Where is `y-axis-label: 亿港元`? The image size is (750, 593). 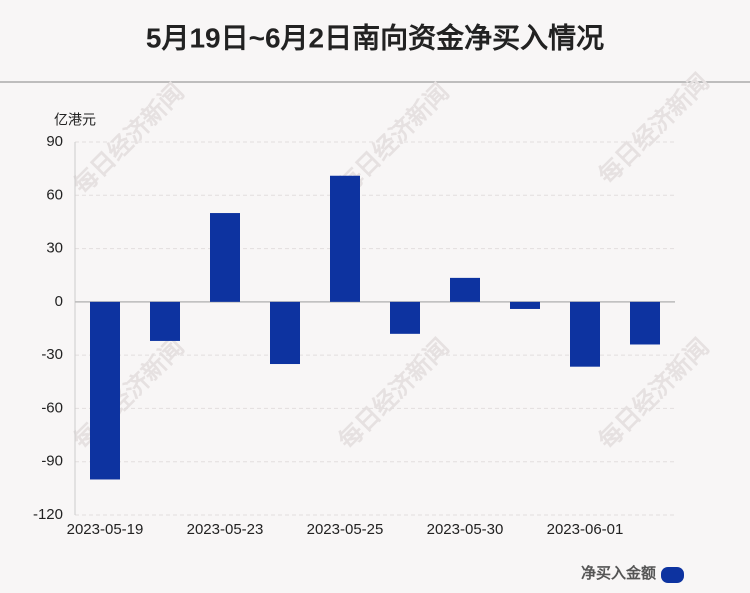
y-axis-label: 亿港元 is located at coordinates (75, 120).